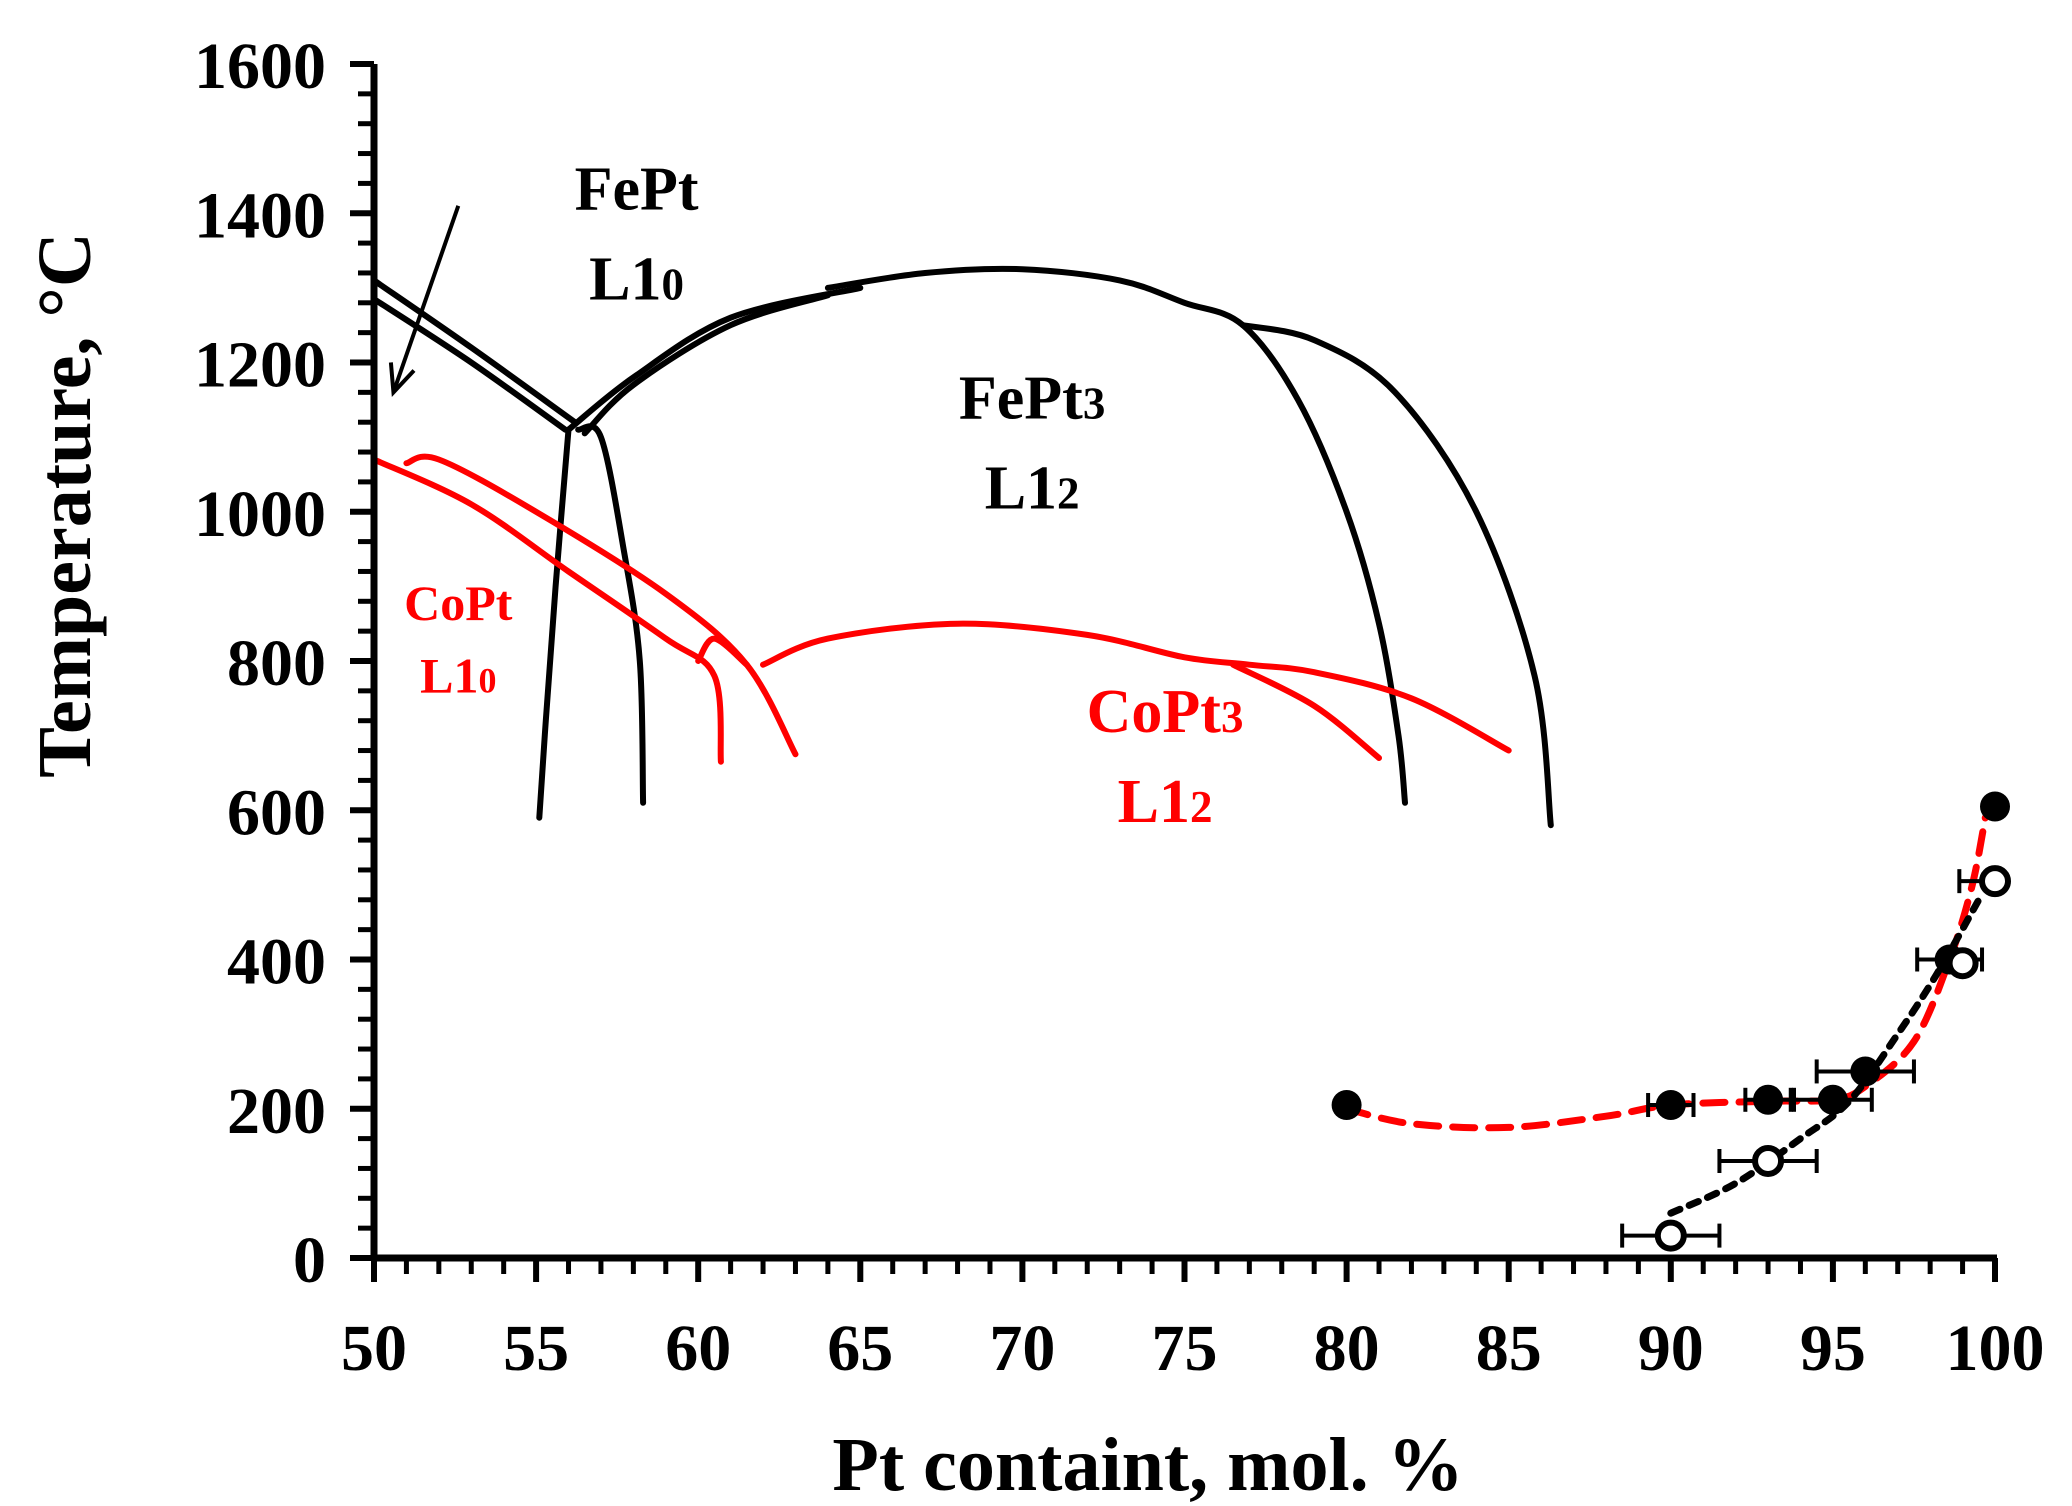 This screenshot has height=1506, width=2072. I want to click on y-tick-label: 1600, so click(260, 66).